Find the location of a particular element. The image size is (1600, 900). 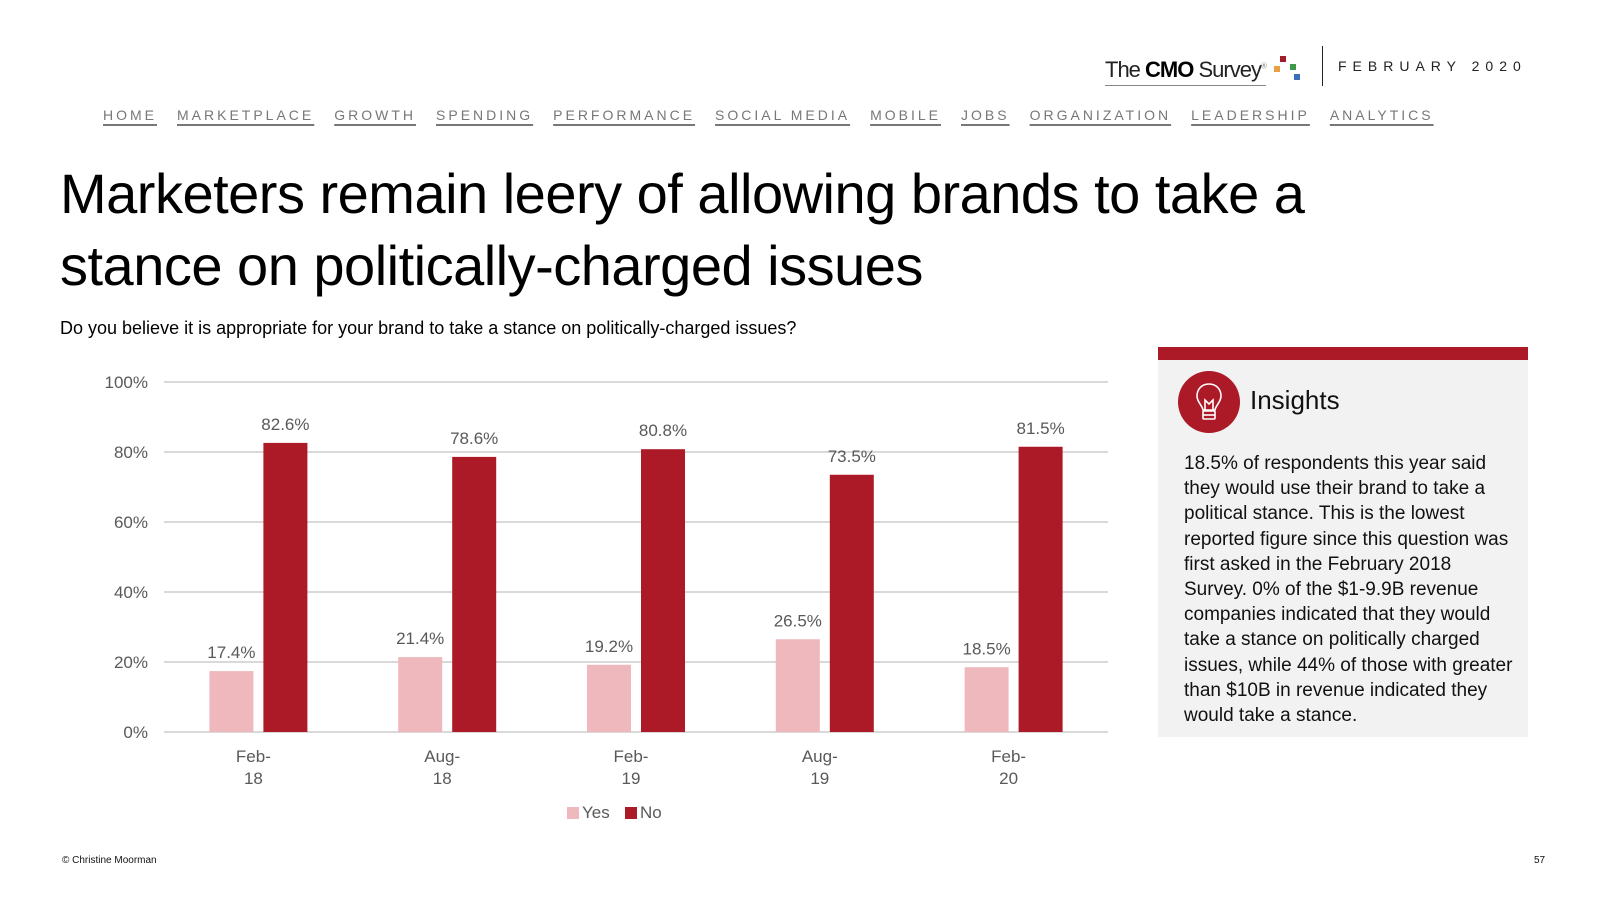

data-label-no: 82.6% is located at coordinates (285, 424).